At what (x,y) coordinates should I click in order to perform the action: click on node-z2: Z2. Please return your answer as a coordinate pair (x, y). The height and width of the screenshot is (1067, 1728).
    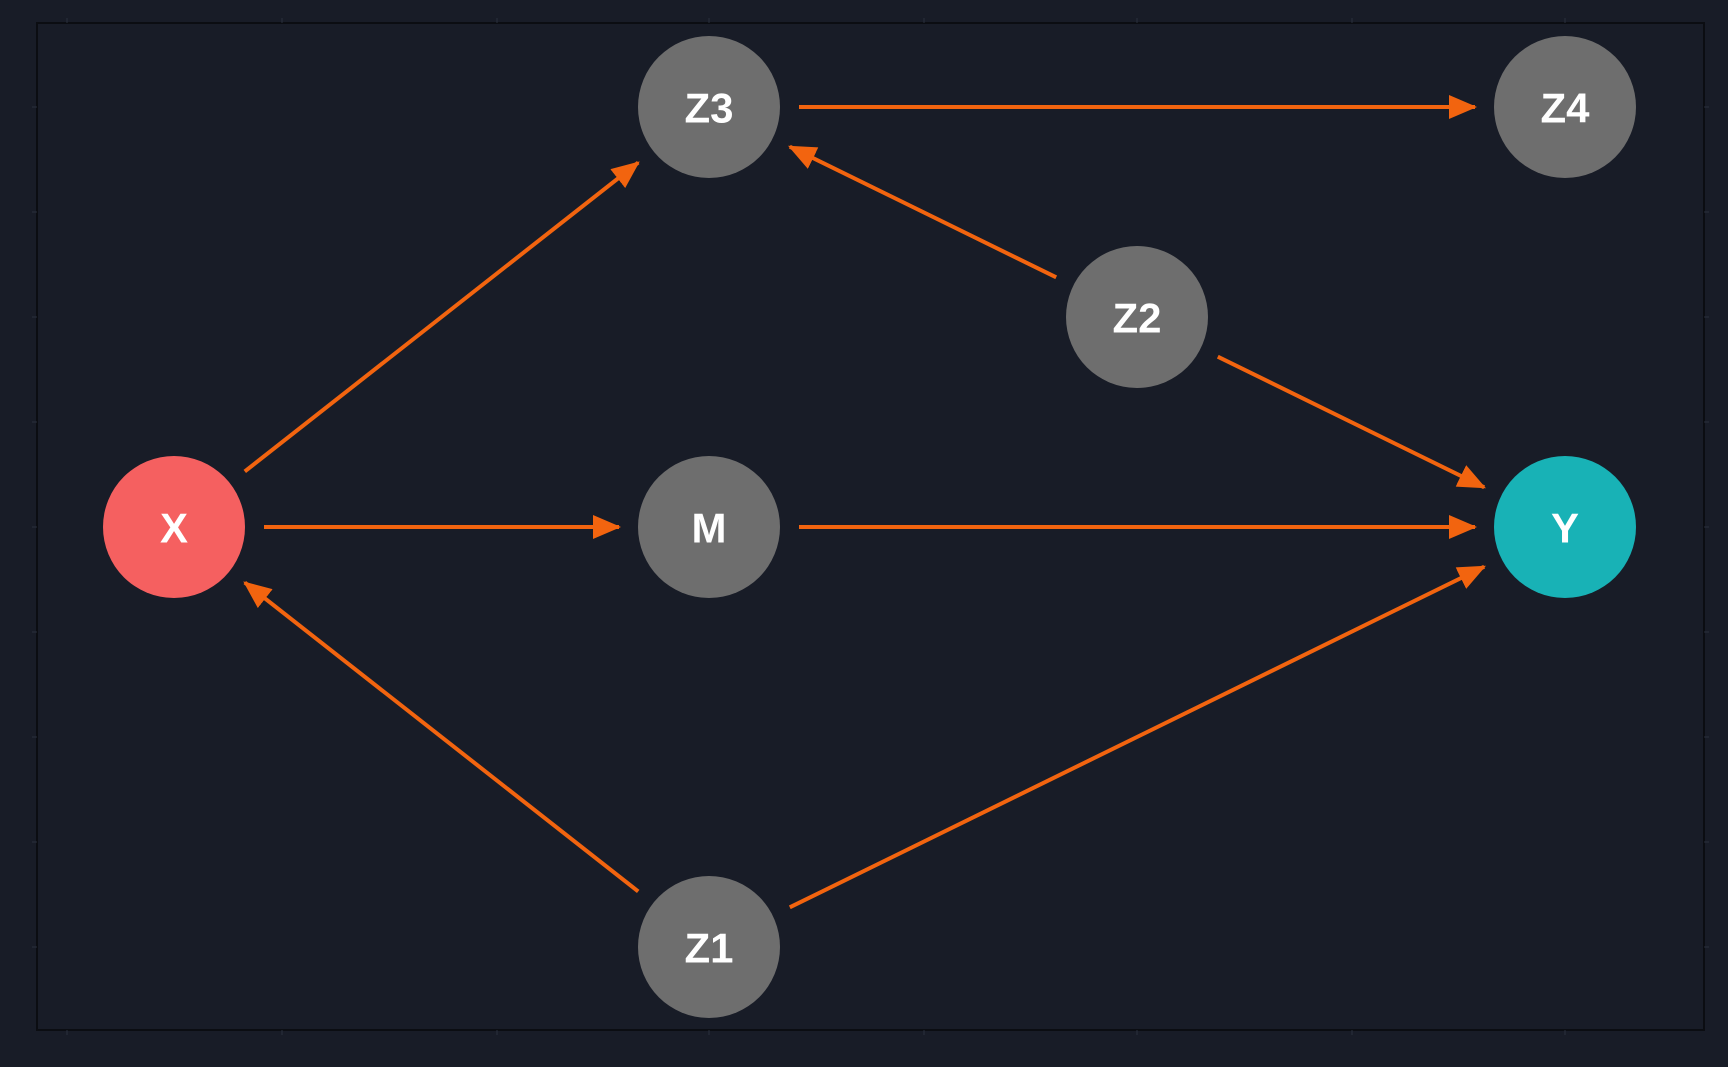
    Looking at the image, I should click on (1137, 317).